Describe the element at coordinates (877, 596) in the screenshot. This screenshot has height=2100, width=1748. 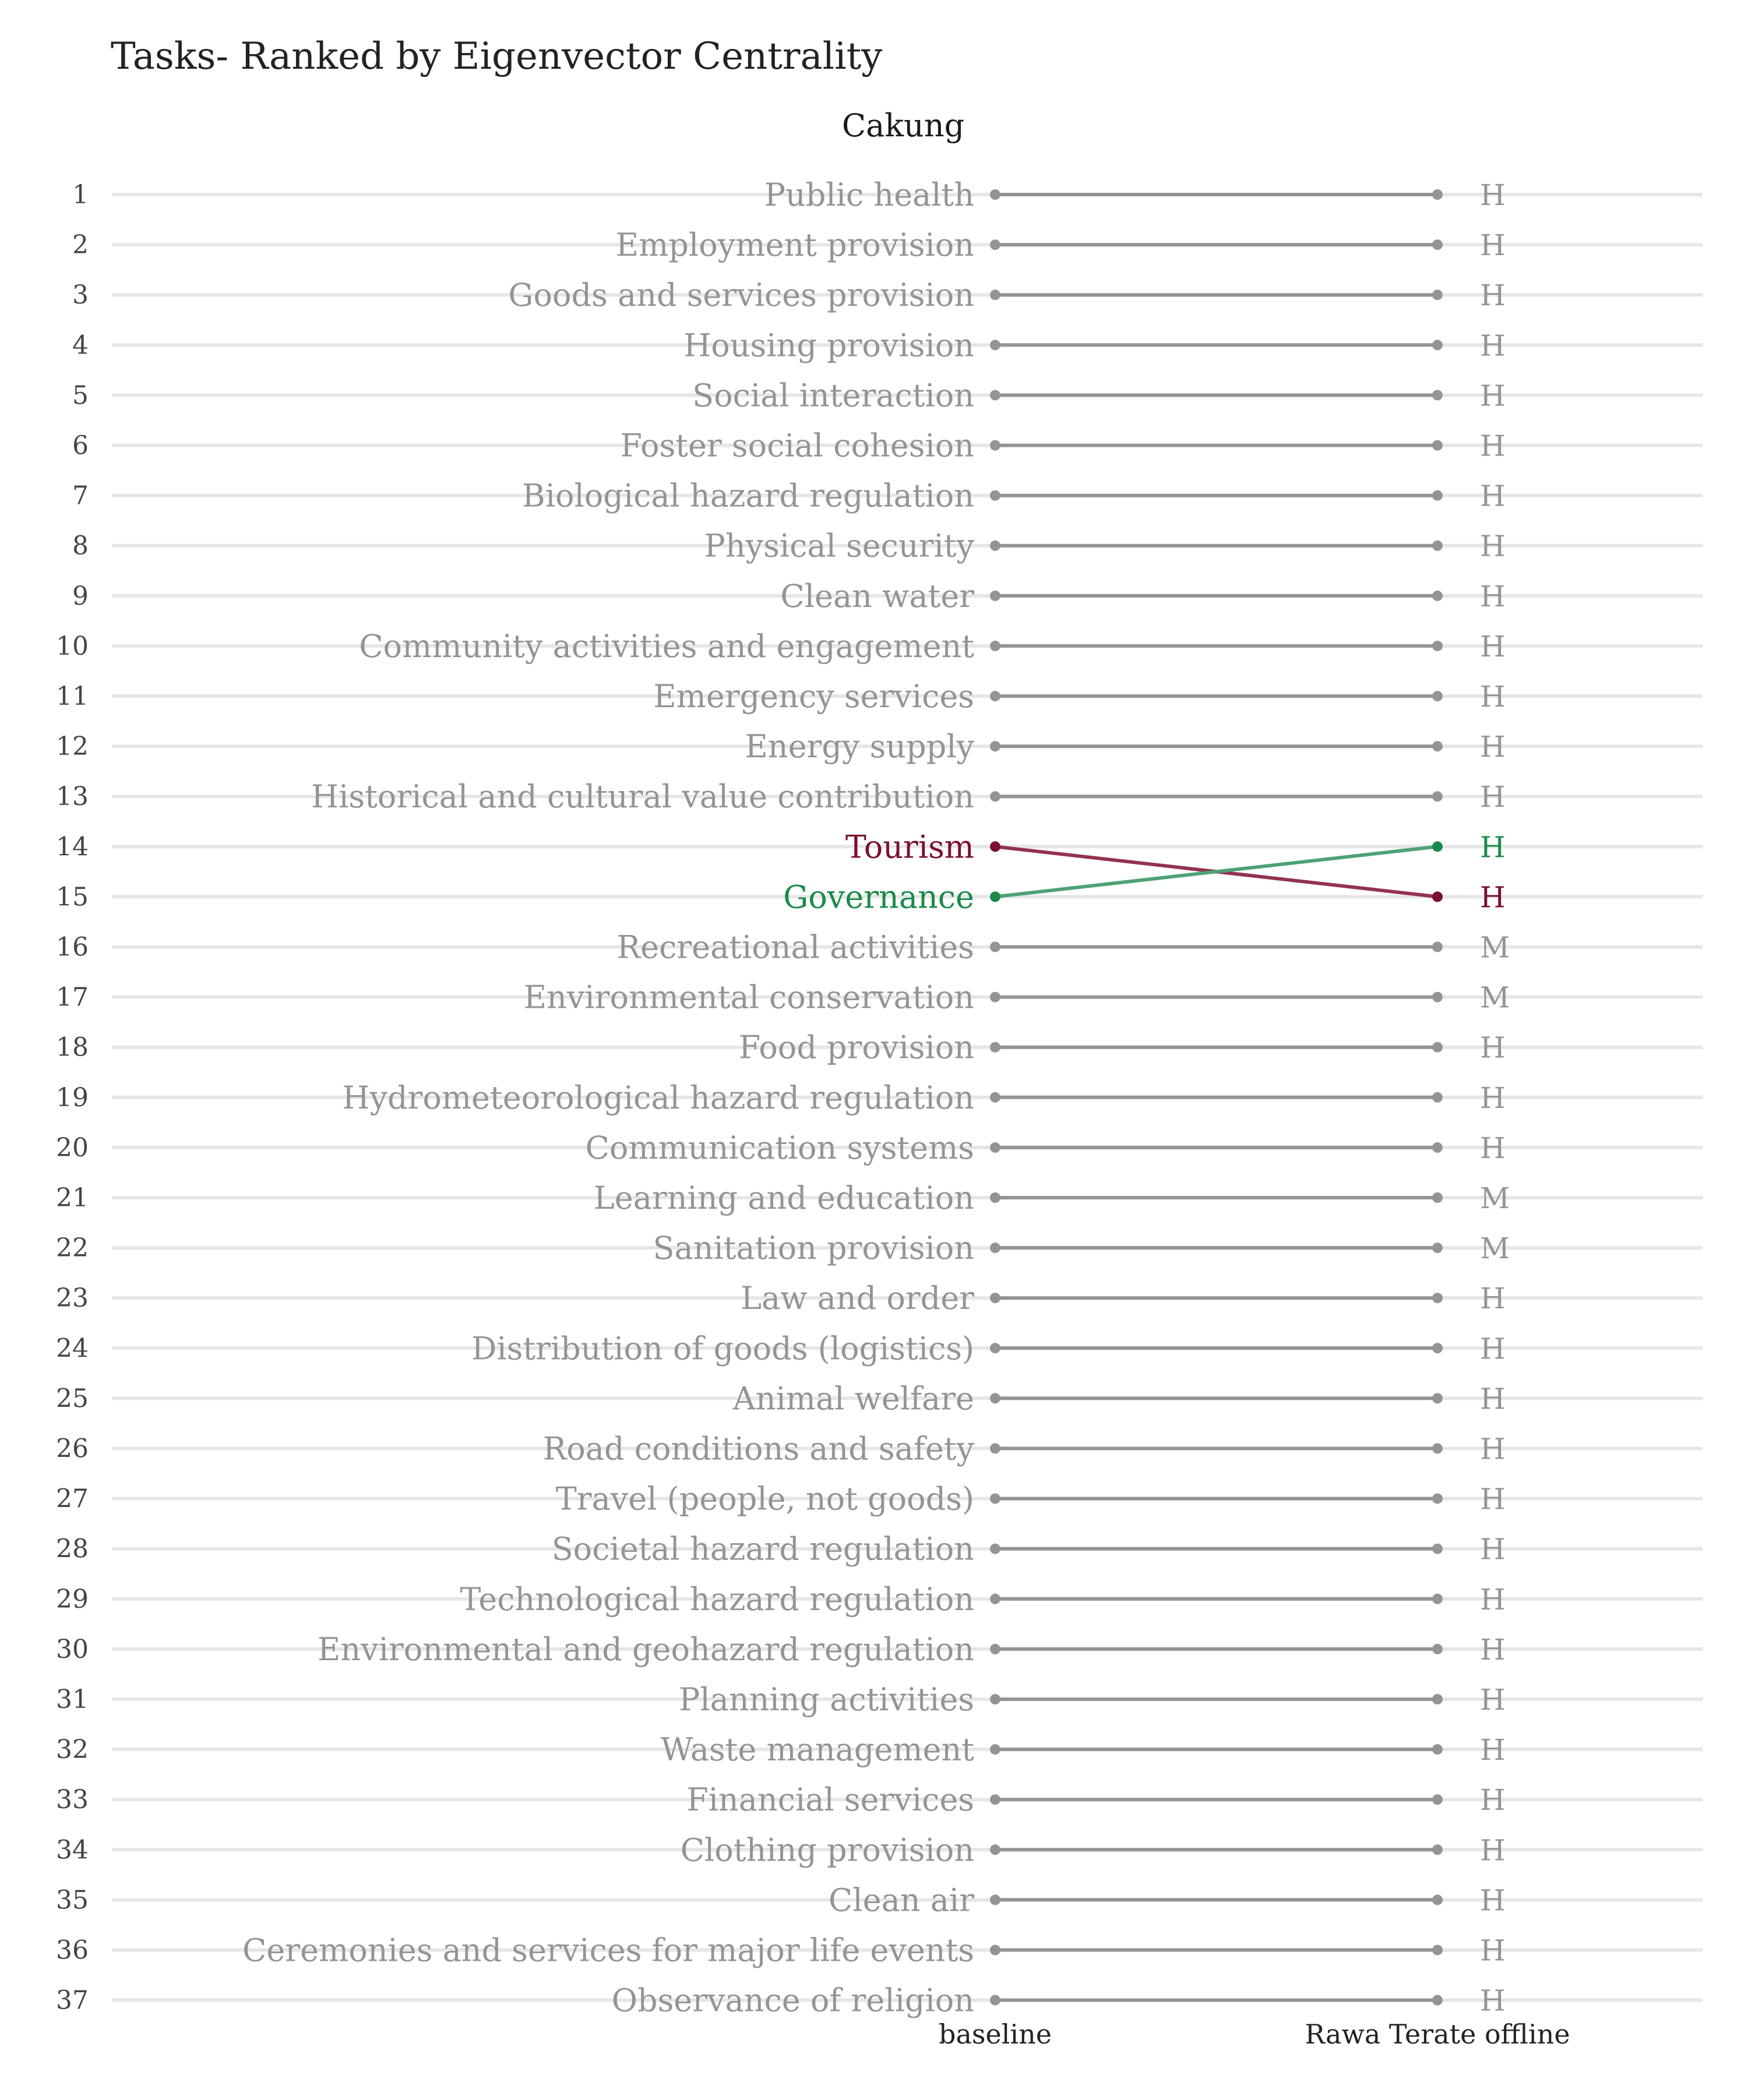
I see `task-label: Clean water` at that location.